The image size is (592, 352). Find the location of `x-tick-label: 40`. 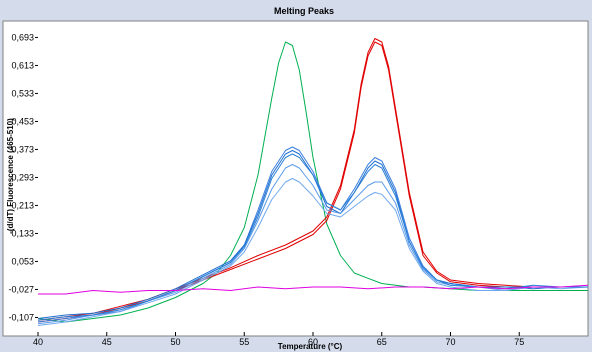

x-tick-label: 40 is located at coordinates (38, 342).